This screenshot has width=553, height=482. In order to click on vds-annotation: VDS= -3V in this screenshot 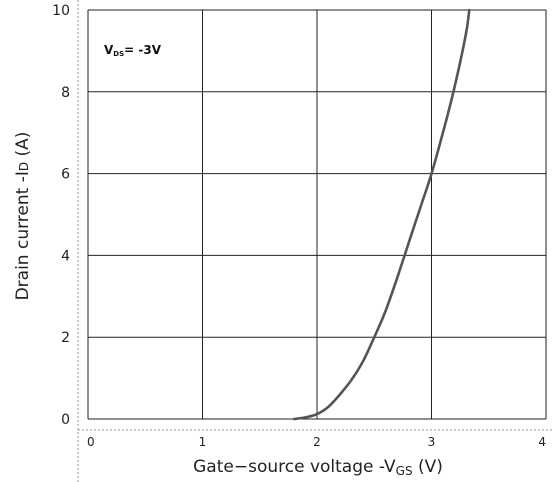, I will do `click(133, 50)`.